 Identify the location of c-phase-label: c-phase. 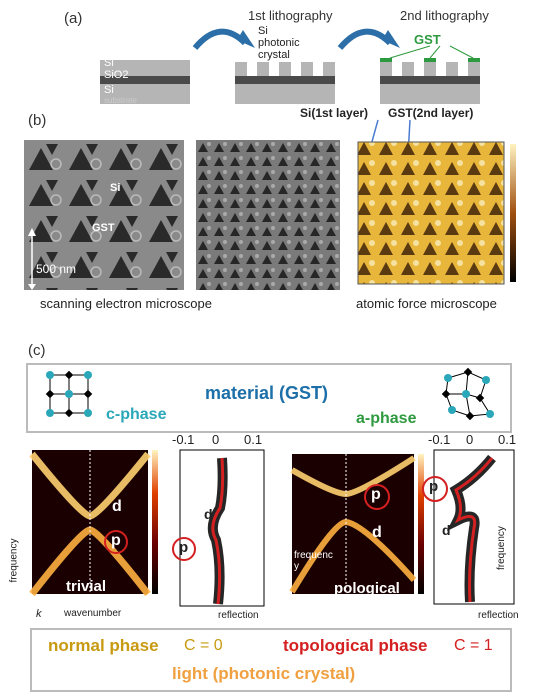
(136, 414).